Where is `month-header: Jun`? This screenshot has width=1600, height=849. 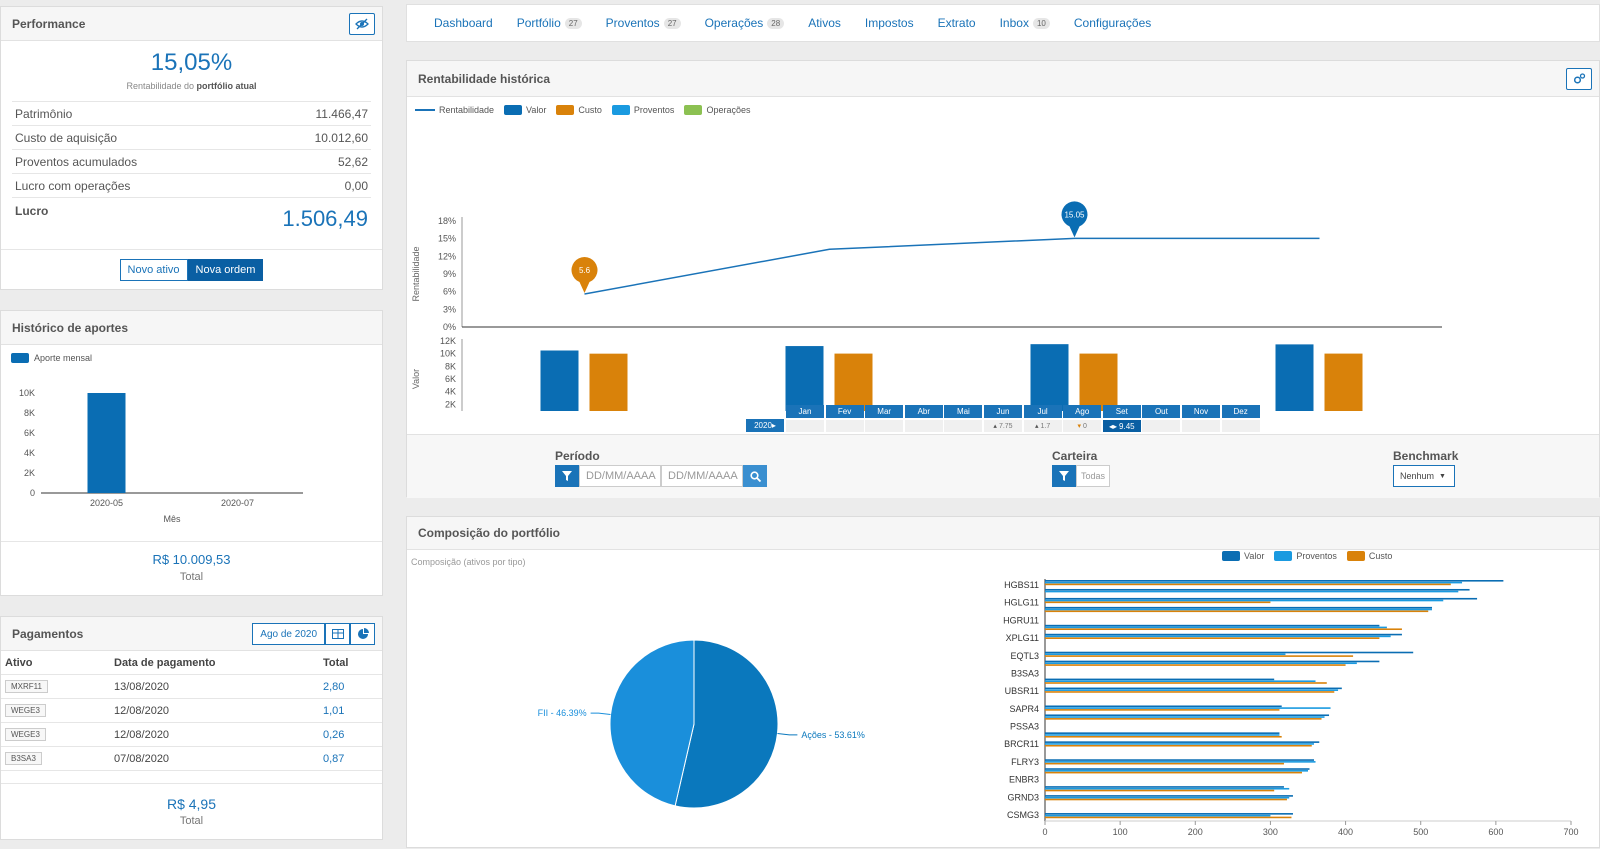
month-header: Jun is located at coordinates (1003, 411).